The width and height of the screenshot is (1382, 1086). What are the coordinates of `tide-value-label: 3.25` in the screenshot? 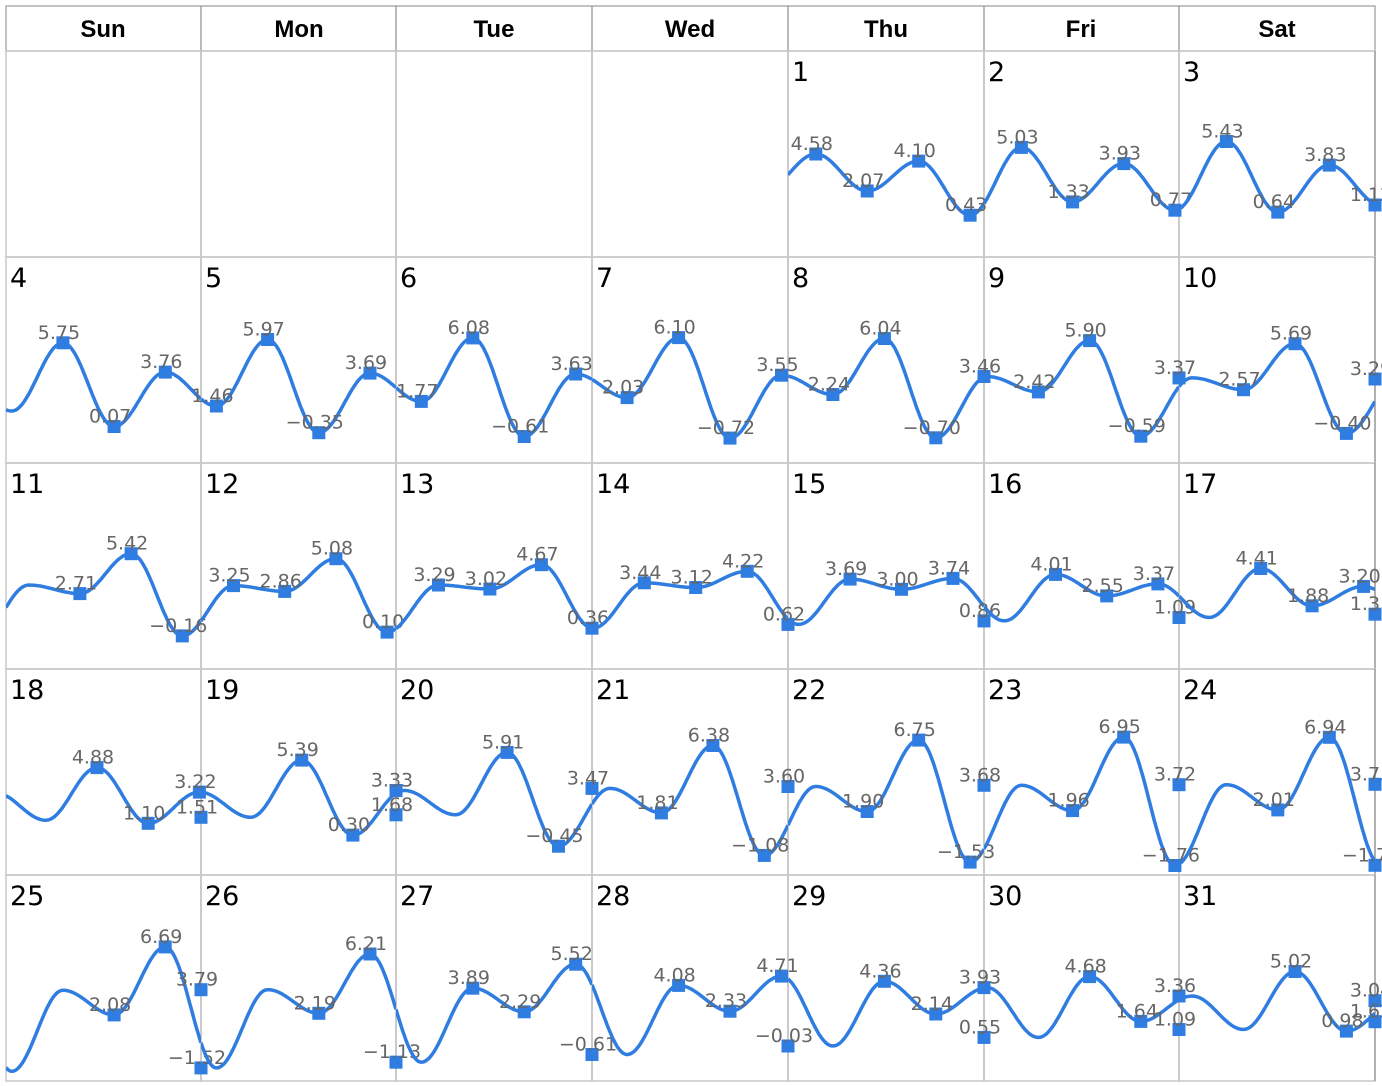 It's located at (229, 576).